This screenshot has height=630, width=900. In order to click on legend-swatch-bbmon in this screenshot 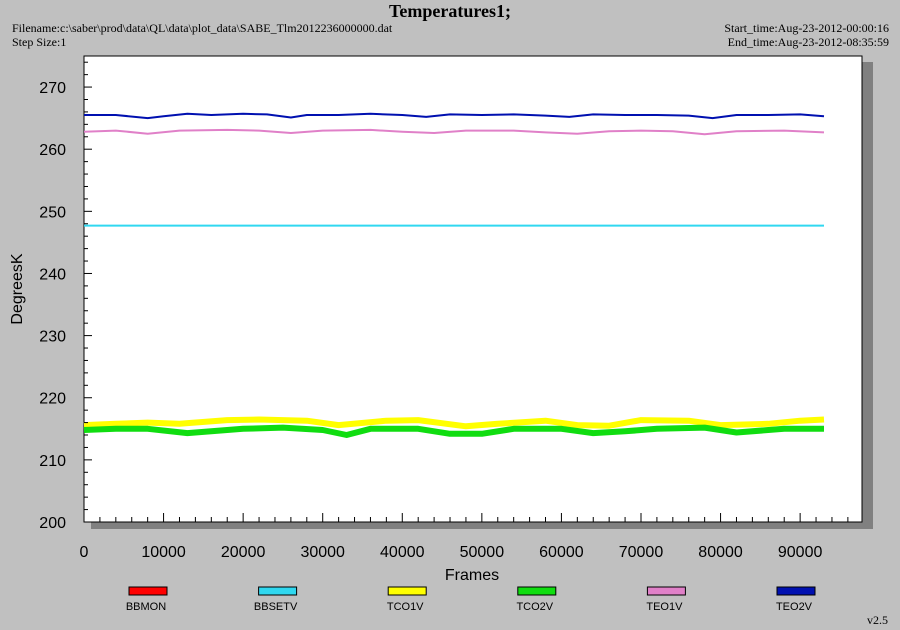, I will do `click(148, 591)`.